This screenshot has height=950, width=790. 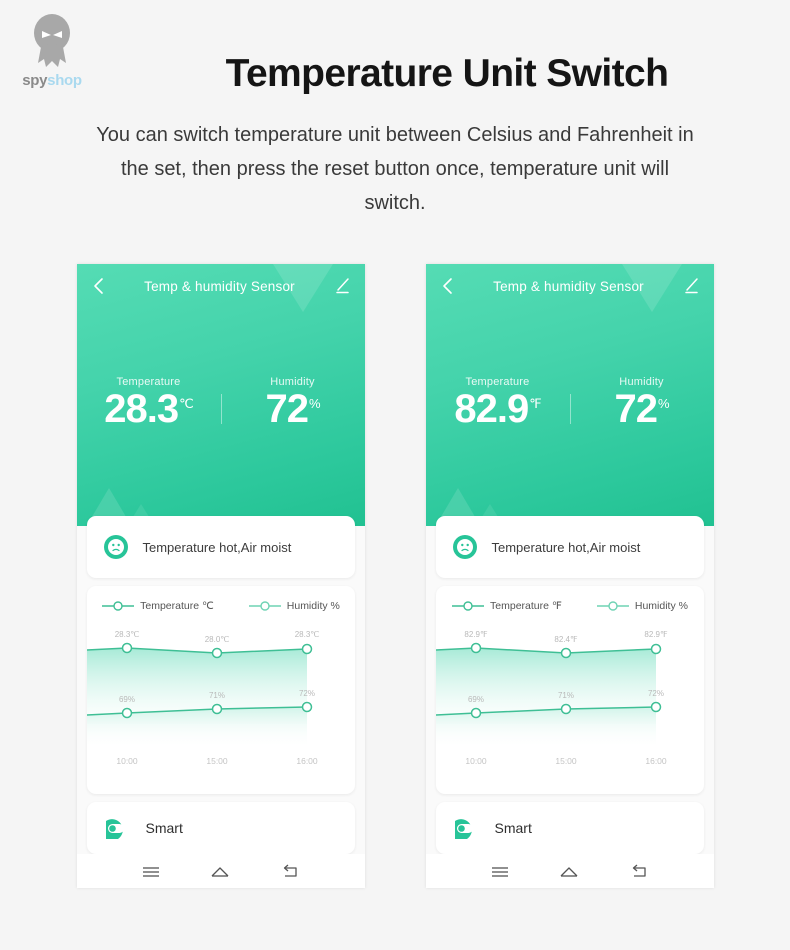 What do you see at coordinates (314, 403) in the screenshot?
I see `humidity-unit: %` at bounding box center [314, 403].